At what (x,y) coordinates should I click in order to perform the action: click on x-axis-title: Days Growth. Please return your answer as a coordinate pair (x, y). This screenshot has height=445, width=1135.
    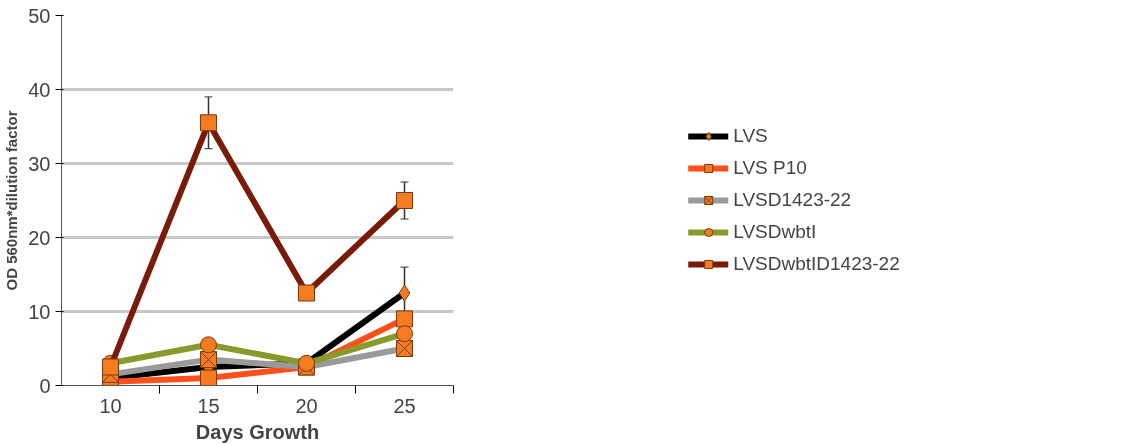
    Looking at the image, I should click on (257, 431).